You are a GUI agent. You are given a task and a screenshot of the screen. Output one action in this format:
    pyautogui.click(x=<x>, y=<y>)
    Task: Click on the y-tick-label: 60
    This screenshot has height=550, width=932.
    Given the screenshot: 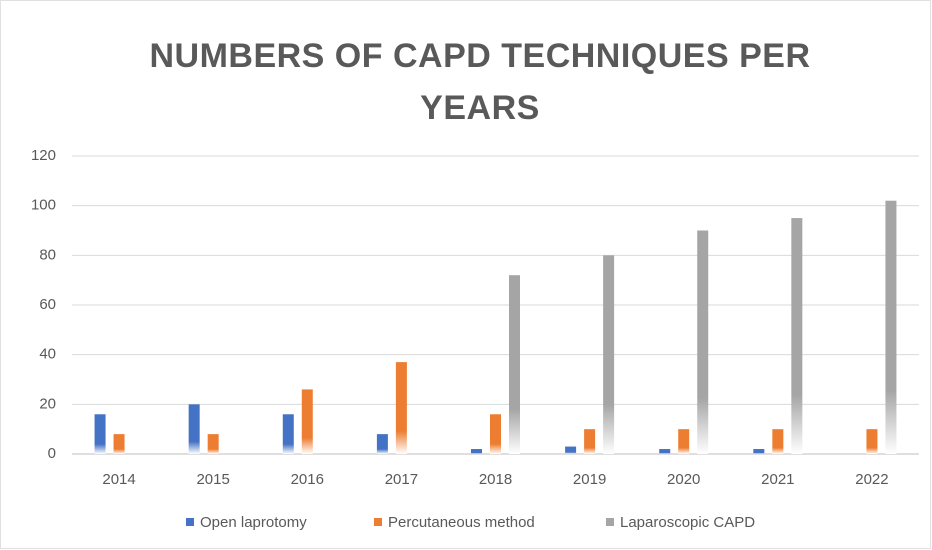 What is the action you would take?
    pyautogui.click(x=47, y=304)
    